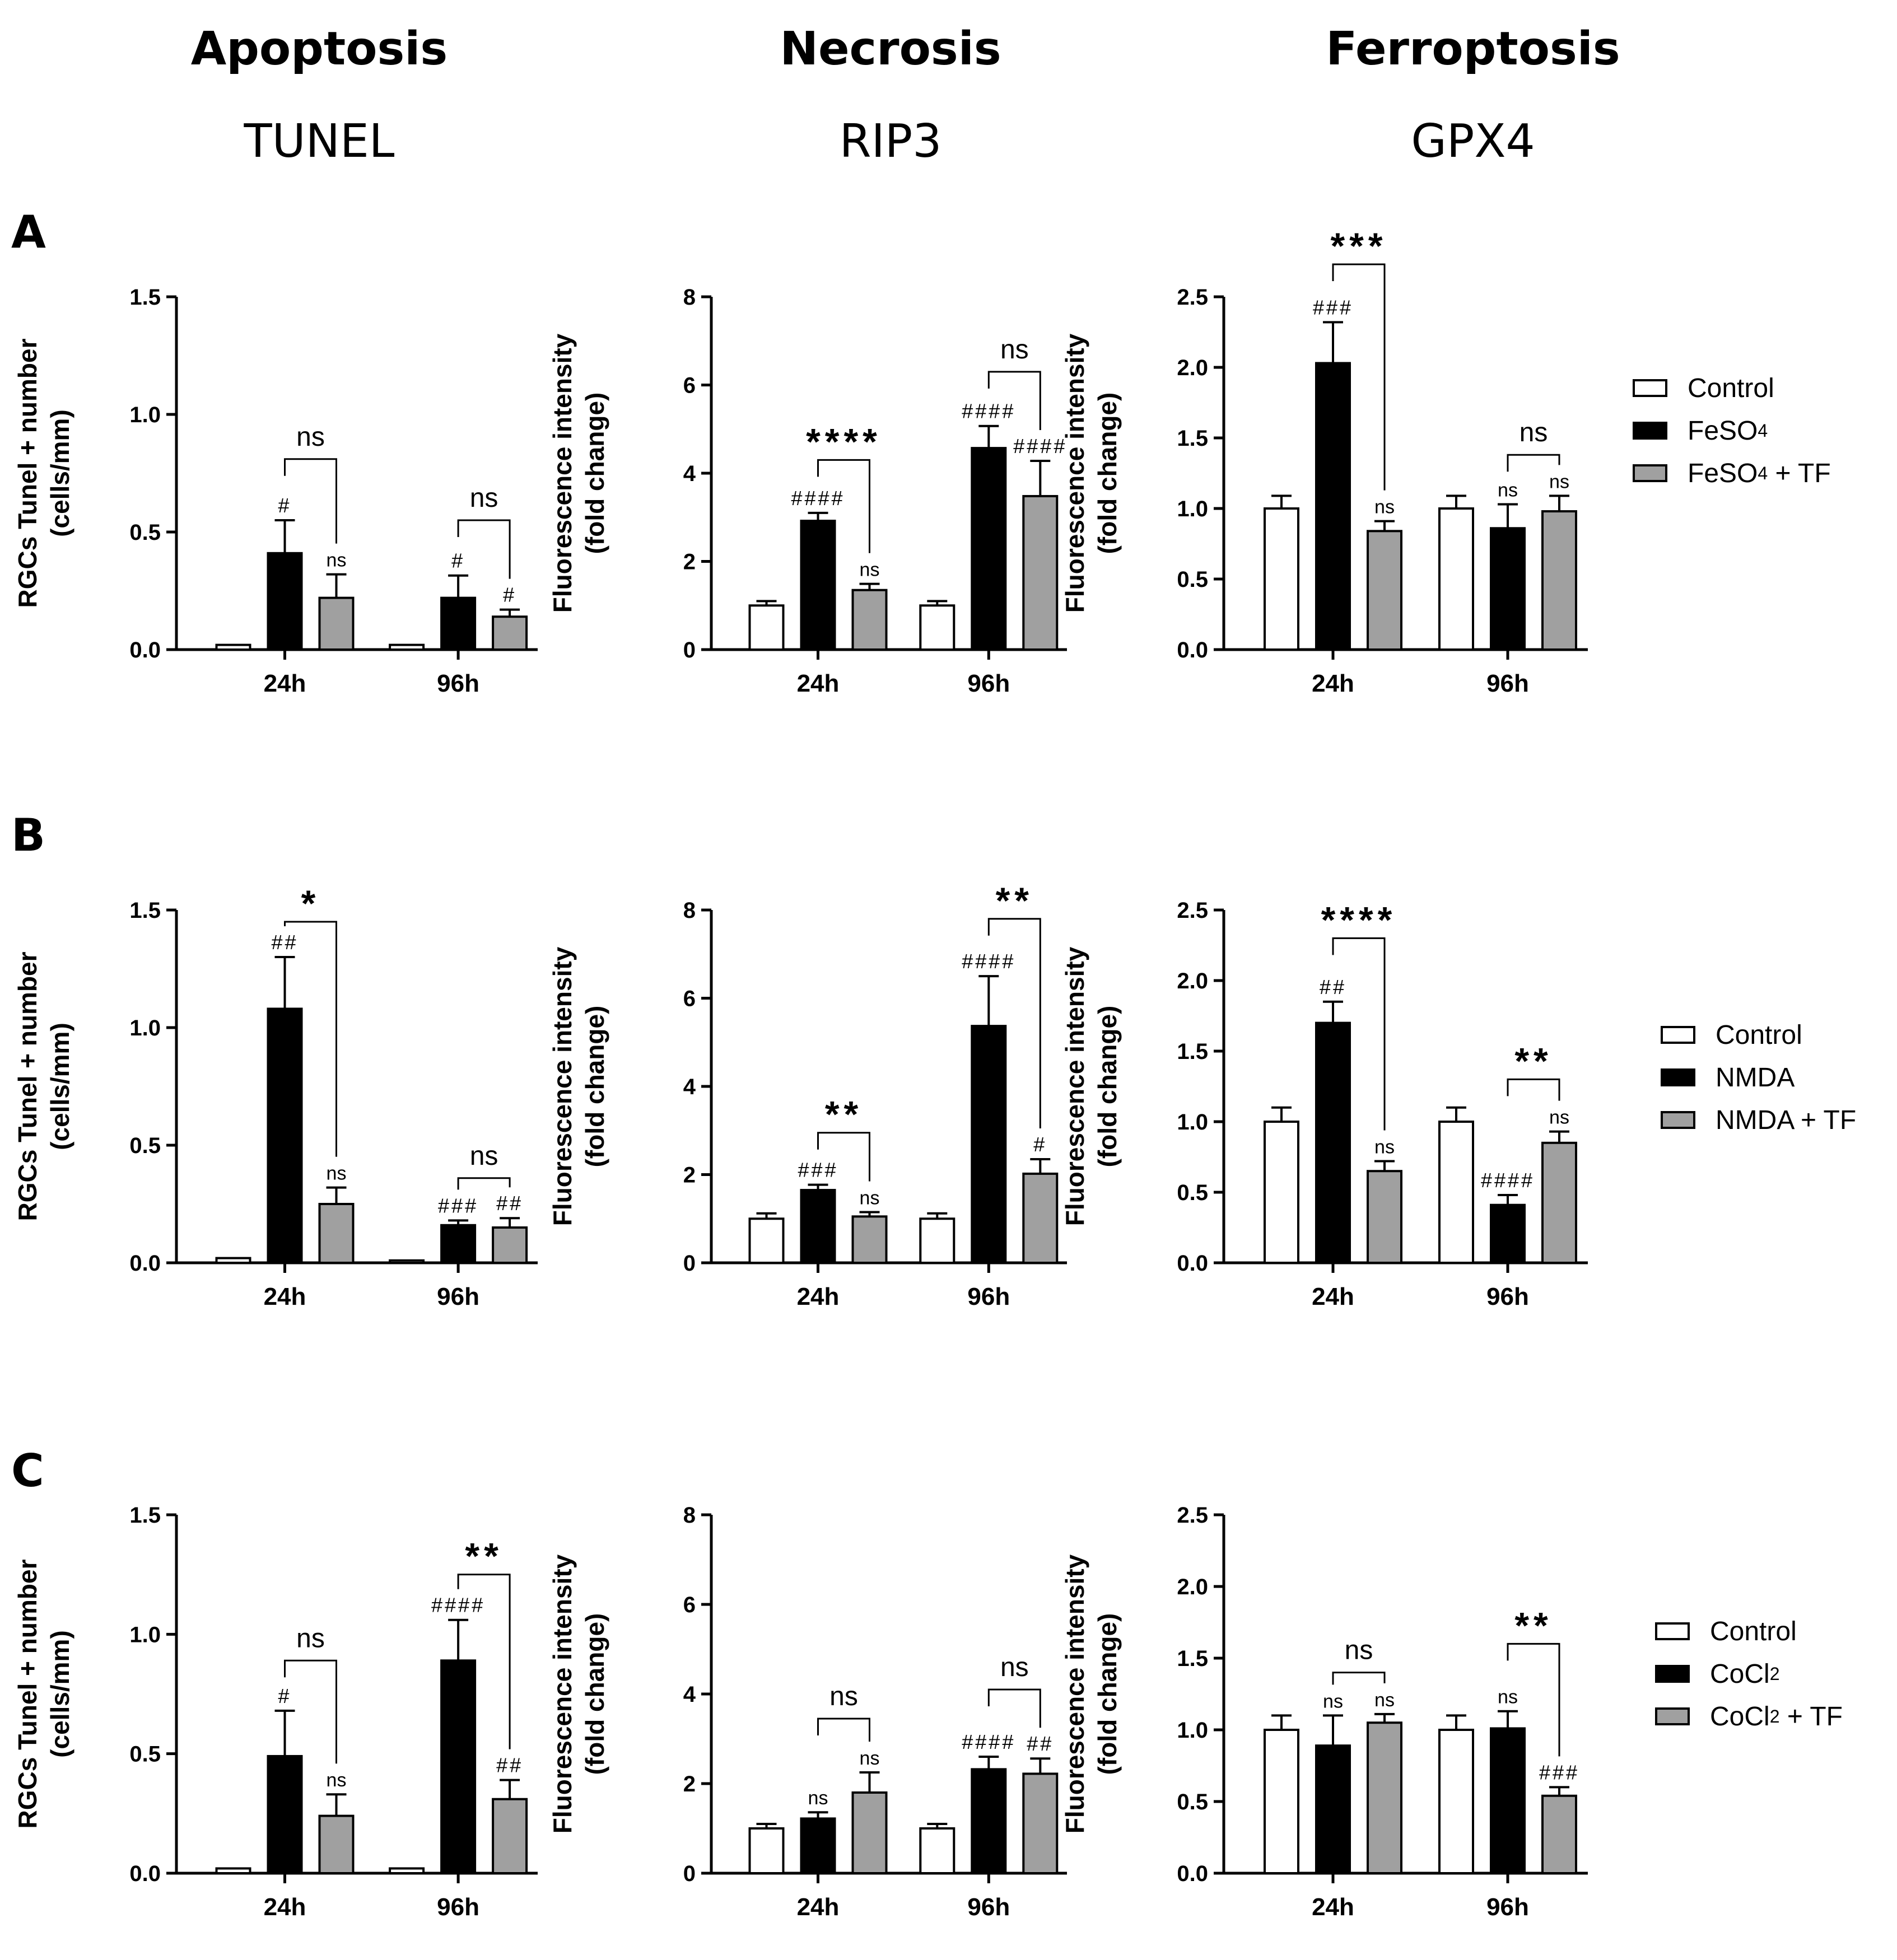 Image resolution: width=1897 pixels, height=1960 pixels. Describe the element at coordinates (1740, 1717) in the screenshot. I see `legend-text: CoCl` at that location.